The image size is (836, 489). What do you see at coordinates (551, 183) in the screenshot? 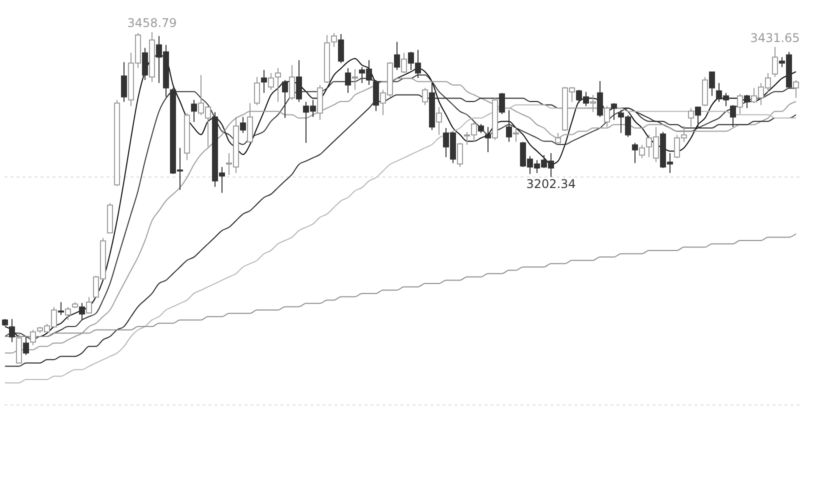
I see `annotation: 3202.34` at bounding box center [551, 183].